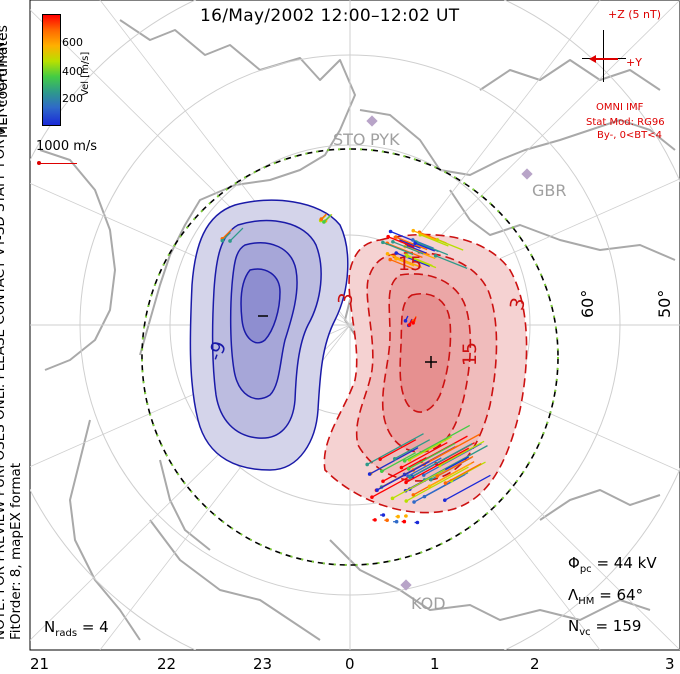 The width and height of the screenshot is (680, 674). What do you see at coordinates (620, 107) in the screenshot?
I see `imf-source: OMNI IMF` at bounding box center [620, 107].